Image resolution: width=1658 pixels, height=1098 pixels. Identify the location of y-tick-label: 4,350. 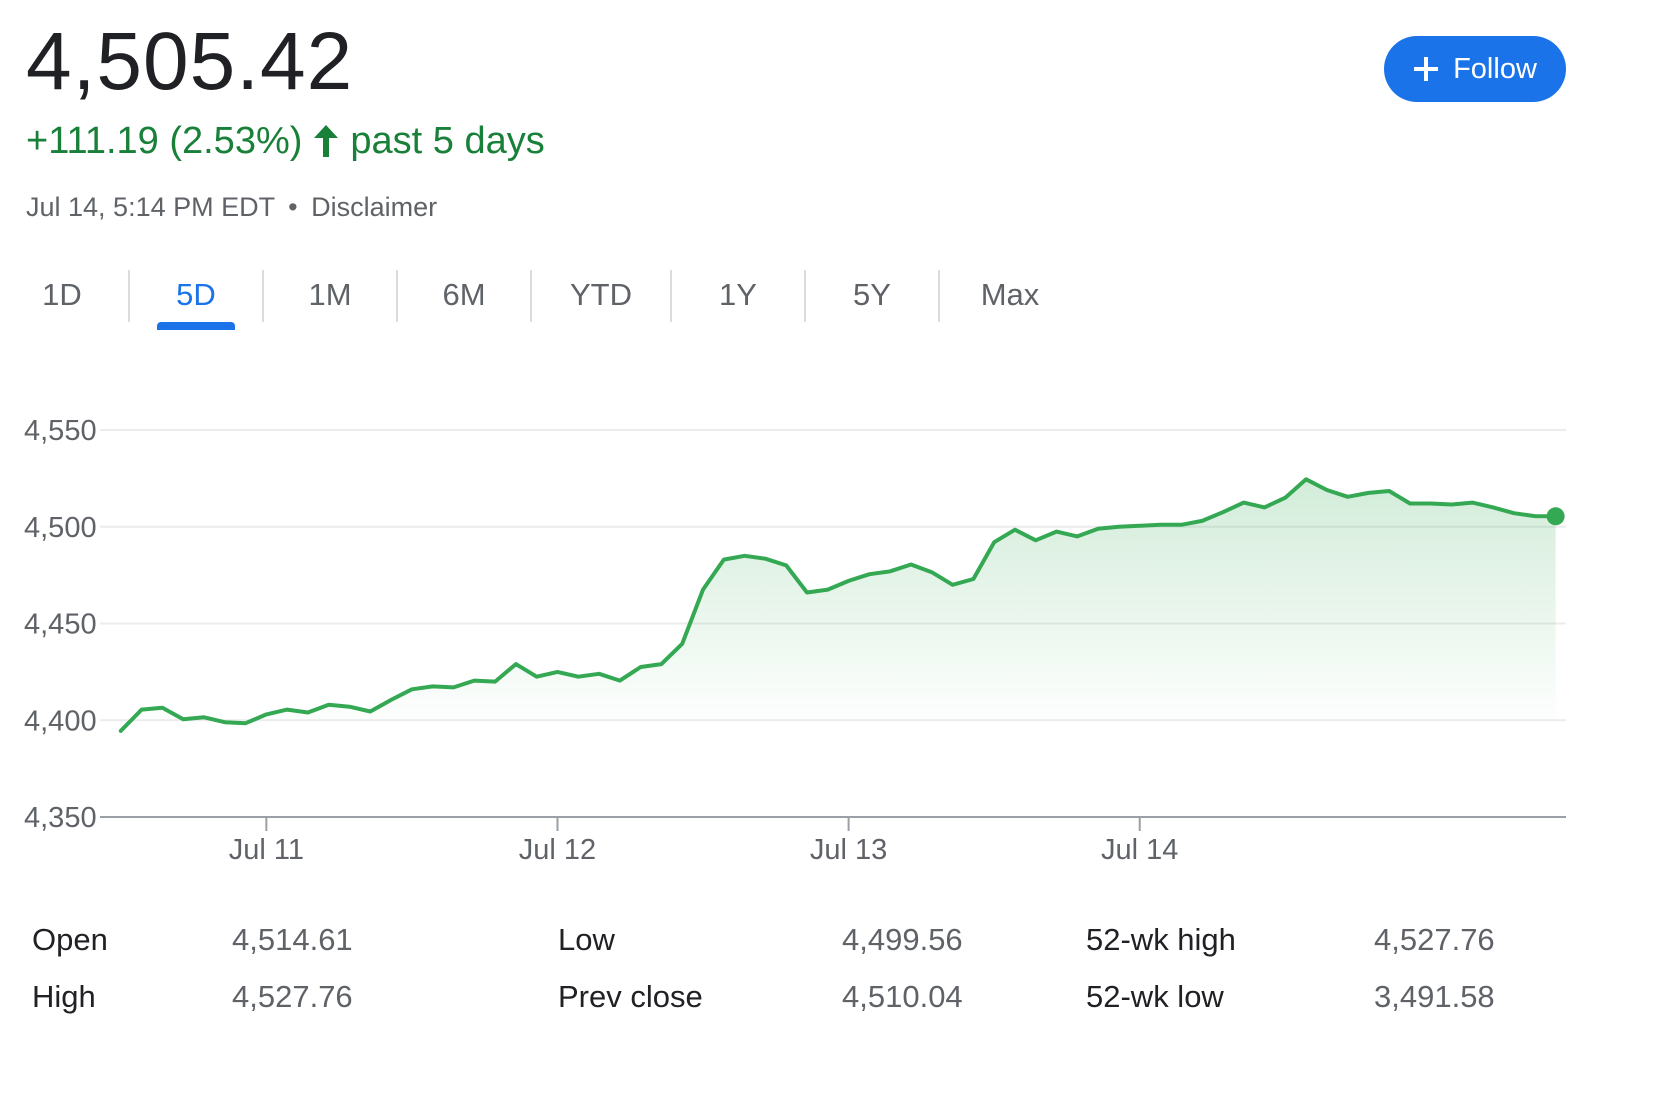
(60, 818).